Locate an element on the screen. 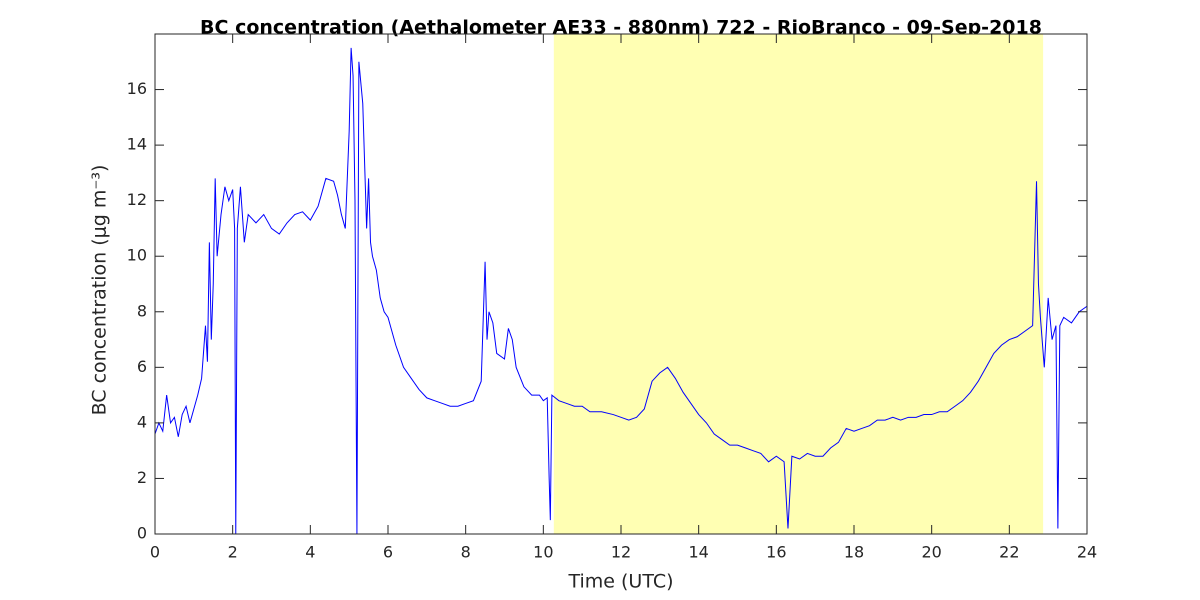 This screenshot has height=600, width=1200. x-tick-label: 0 is located at coordinates (155, 552).